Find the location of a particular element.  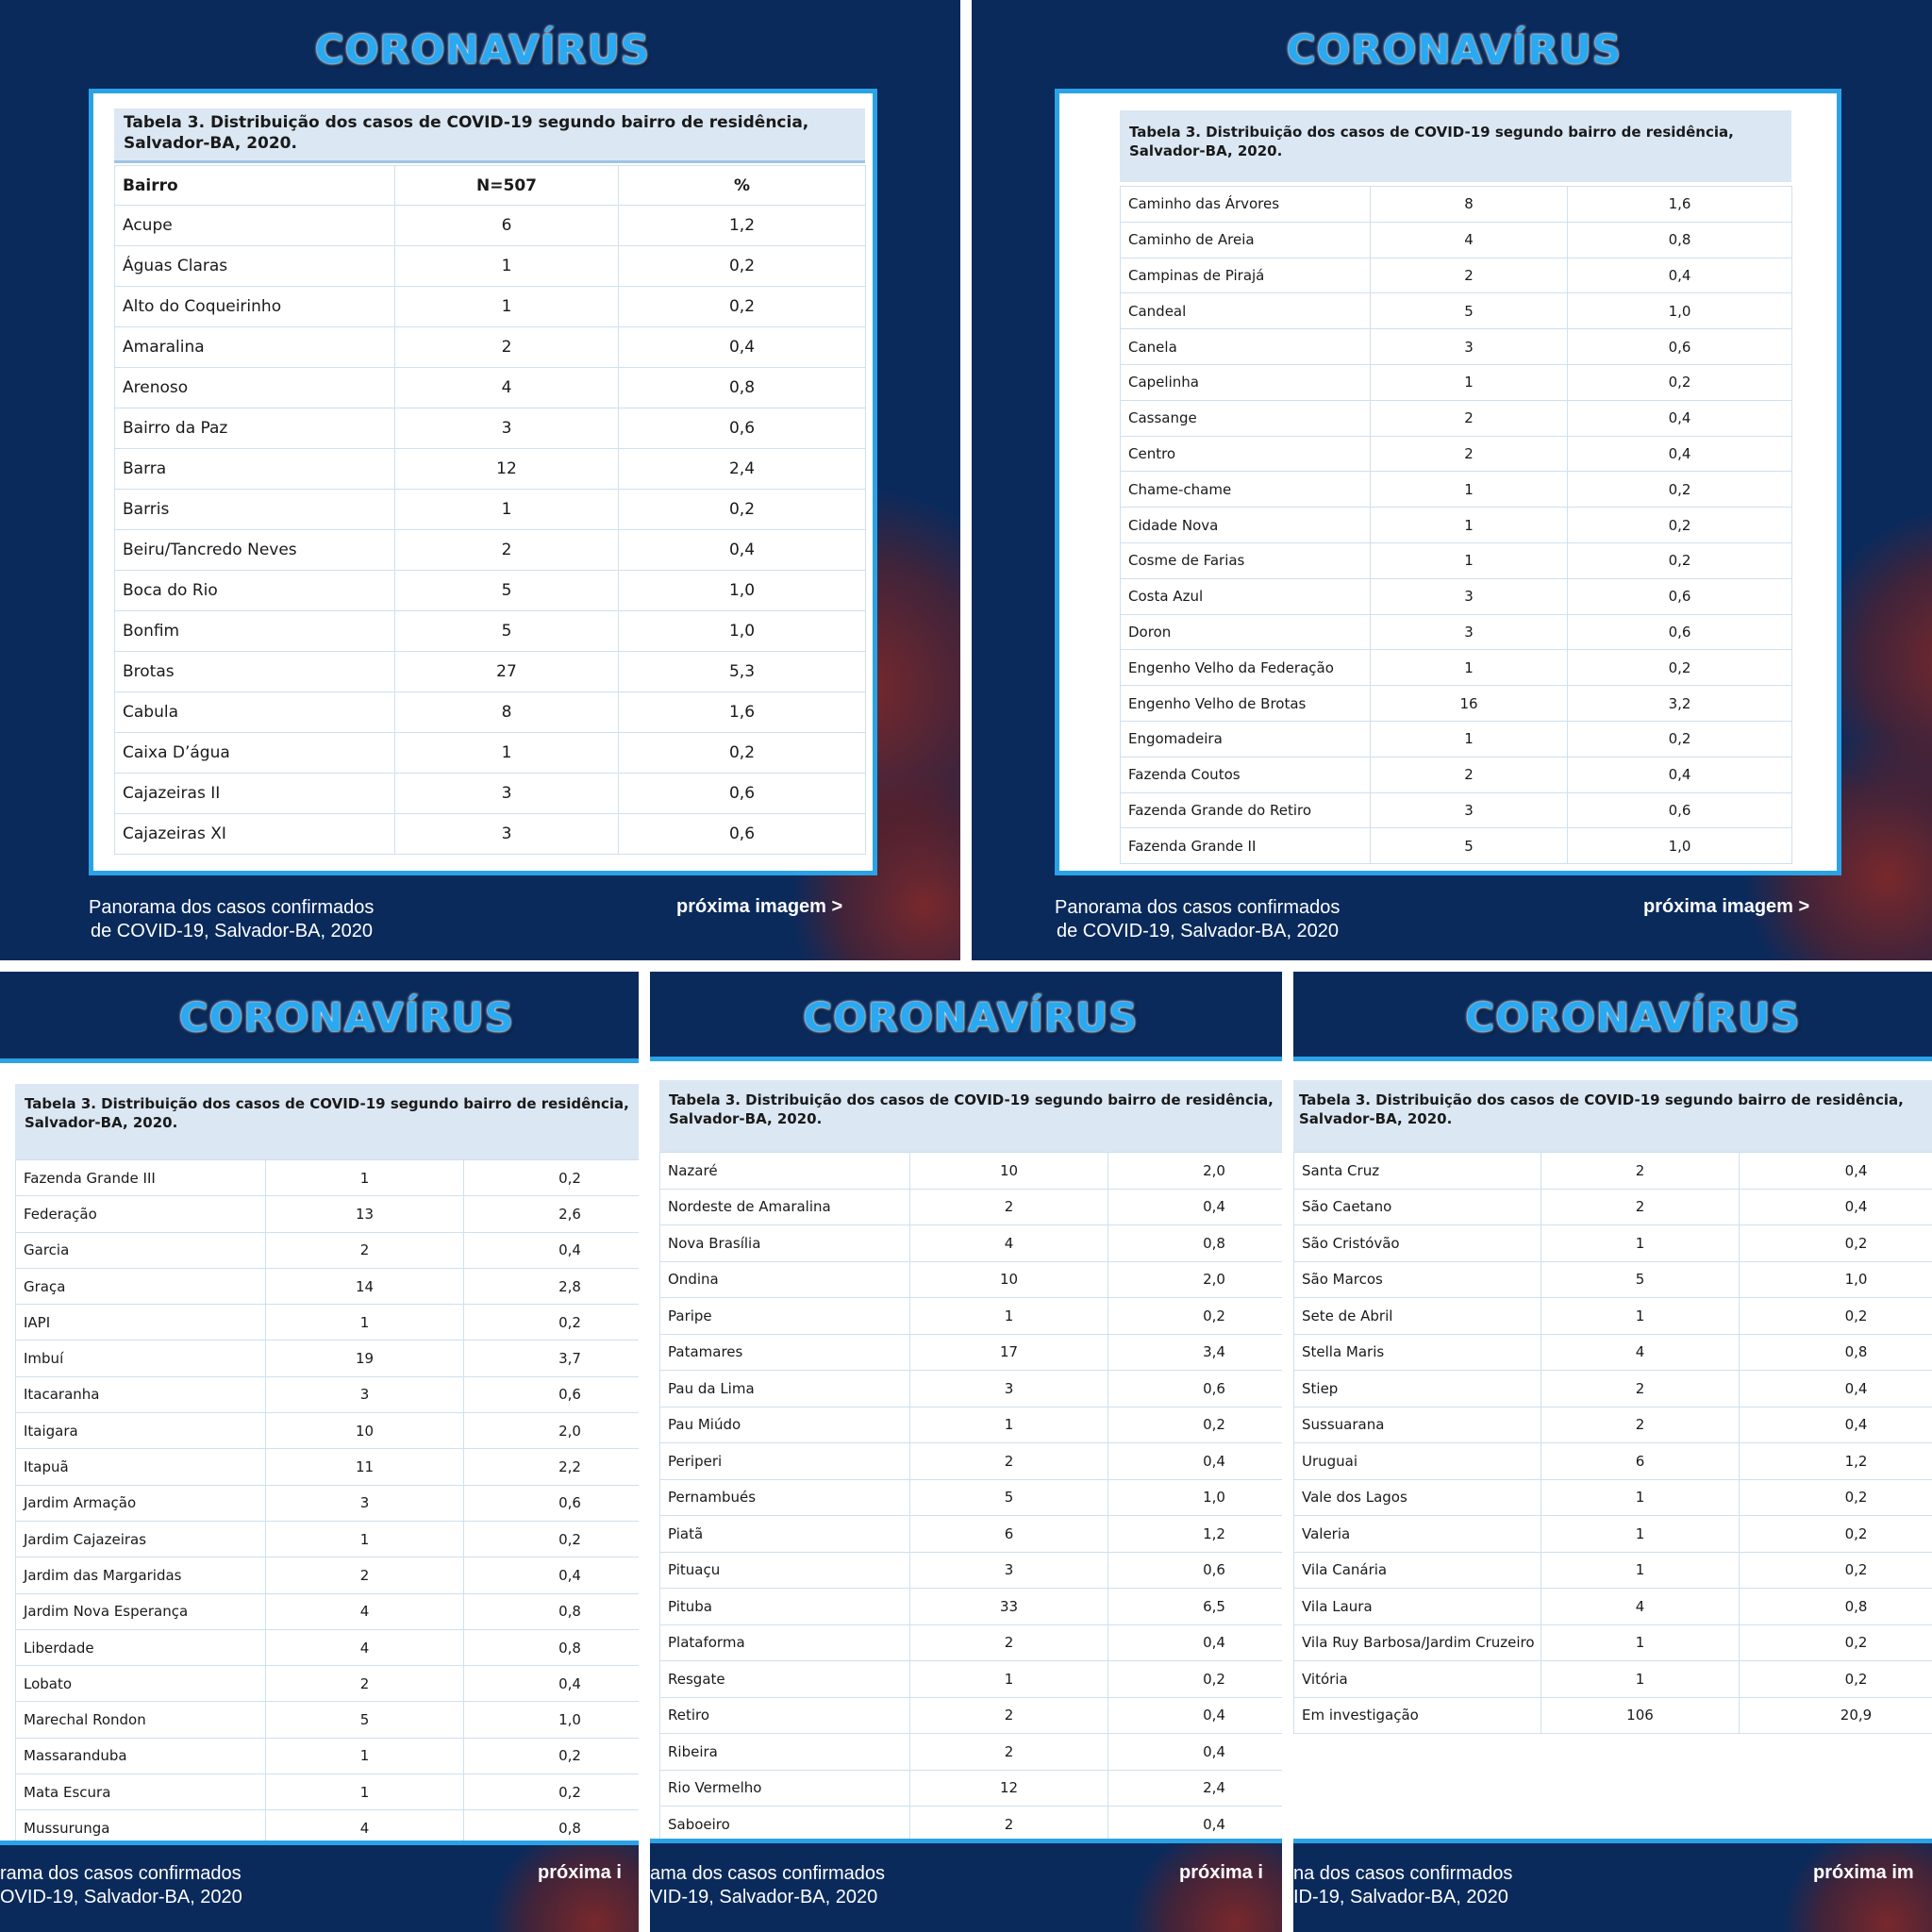

table-row: Uruguai 6 1,2 is located at coordinates (1613, 1461).